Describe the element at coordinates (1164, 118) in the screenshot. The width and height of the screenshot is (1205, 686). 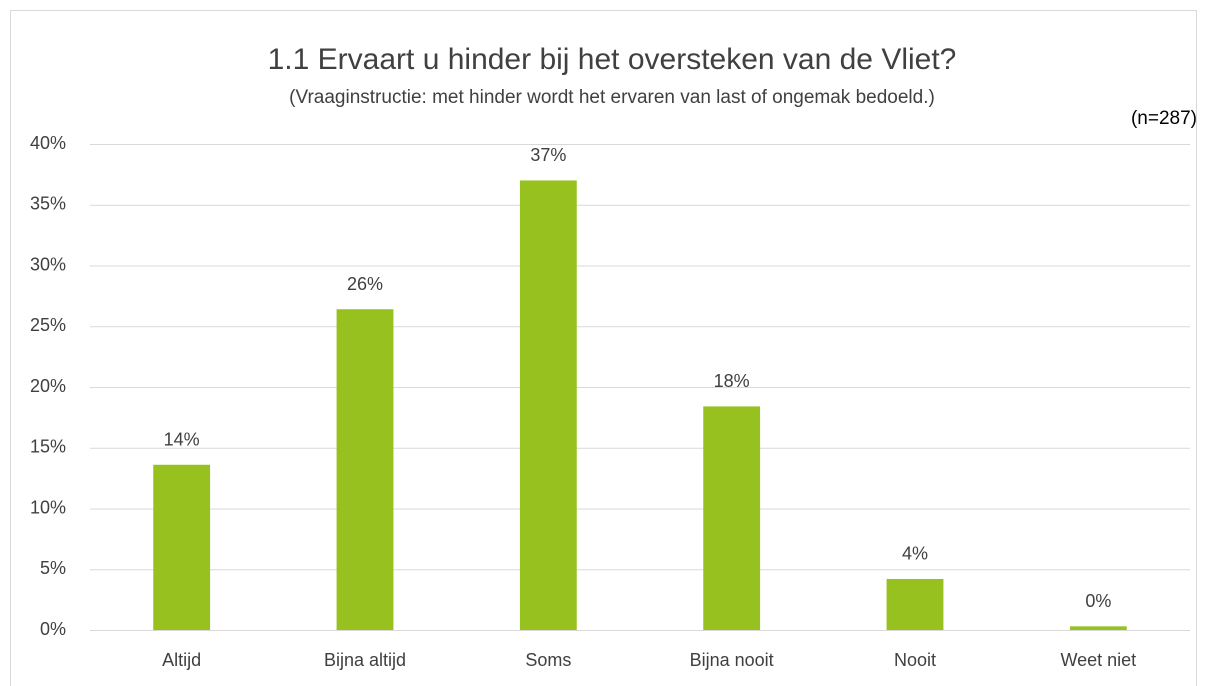
I see `sample-note: (n=287)` at that location.